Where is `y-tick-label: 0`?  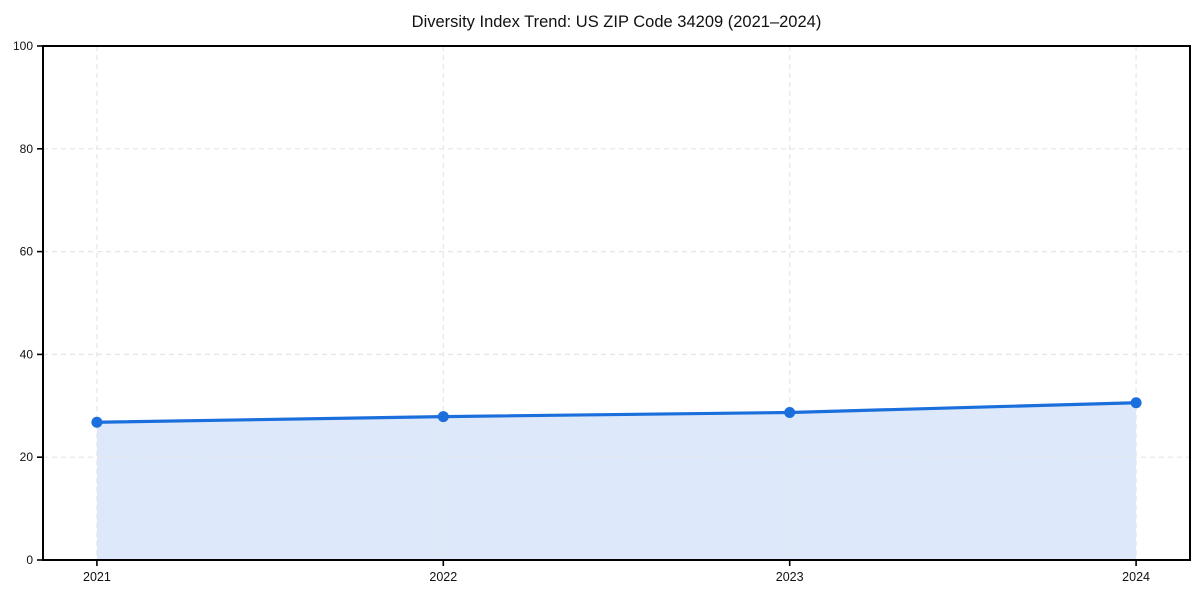 y-tick-label: 0 is located at coordinates (29, 560).